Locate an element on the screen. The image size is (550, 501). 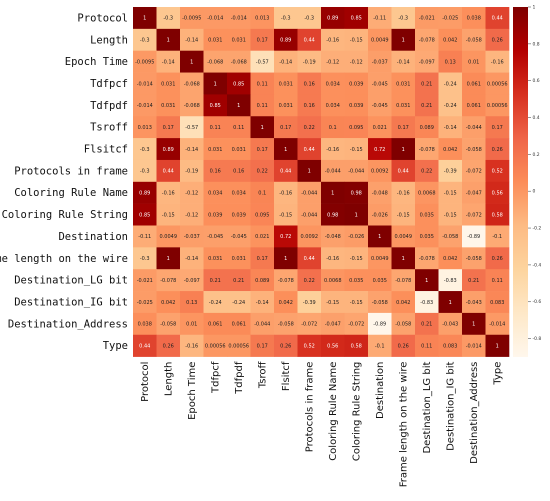
cell-value-label: -0.16 is located at coordinates (332, 150).